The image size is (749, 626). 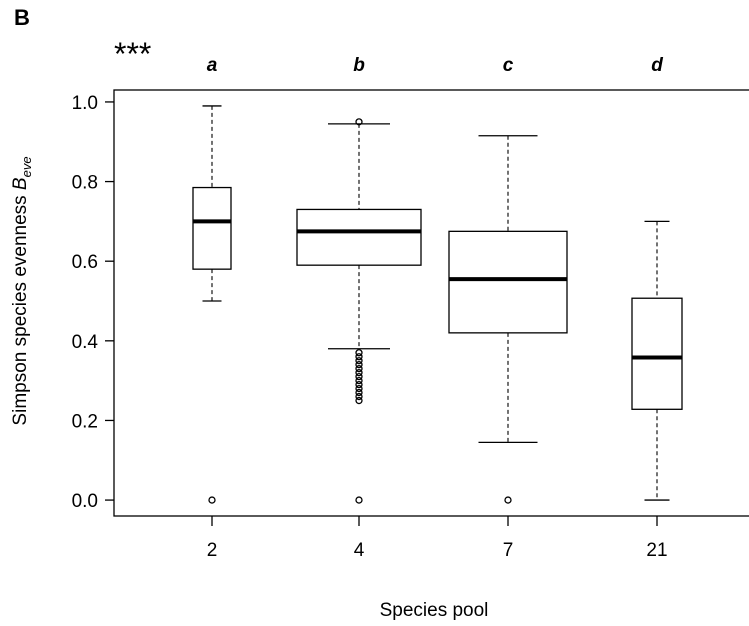 I want to click on x-axis: 2 4 7 21, so click(x=437, y=538).